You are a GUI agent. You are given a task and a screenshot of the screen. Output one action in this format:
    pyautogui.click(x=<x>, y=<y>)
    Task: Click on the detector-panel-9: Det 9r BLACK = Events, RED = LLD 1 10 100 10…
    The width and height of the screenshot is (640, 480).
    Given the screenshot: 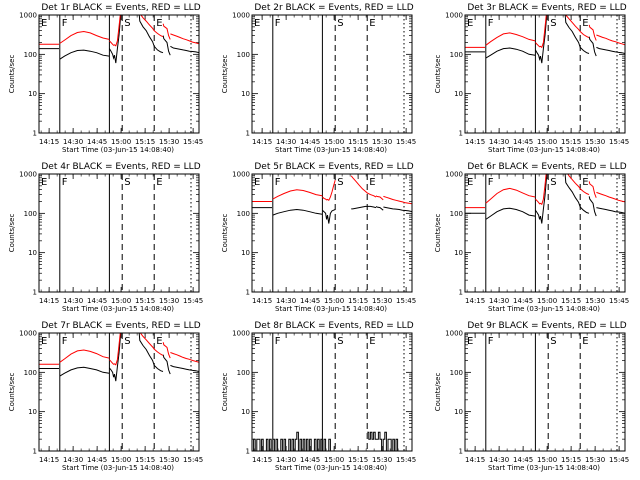 What is the action you would take?
    pyautogui.click(x=531, y=396)
    